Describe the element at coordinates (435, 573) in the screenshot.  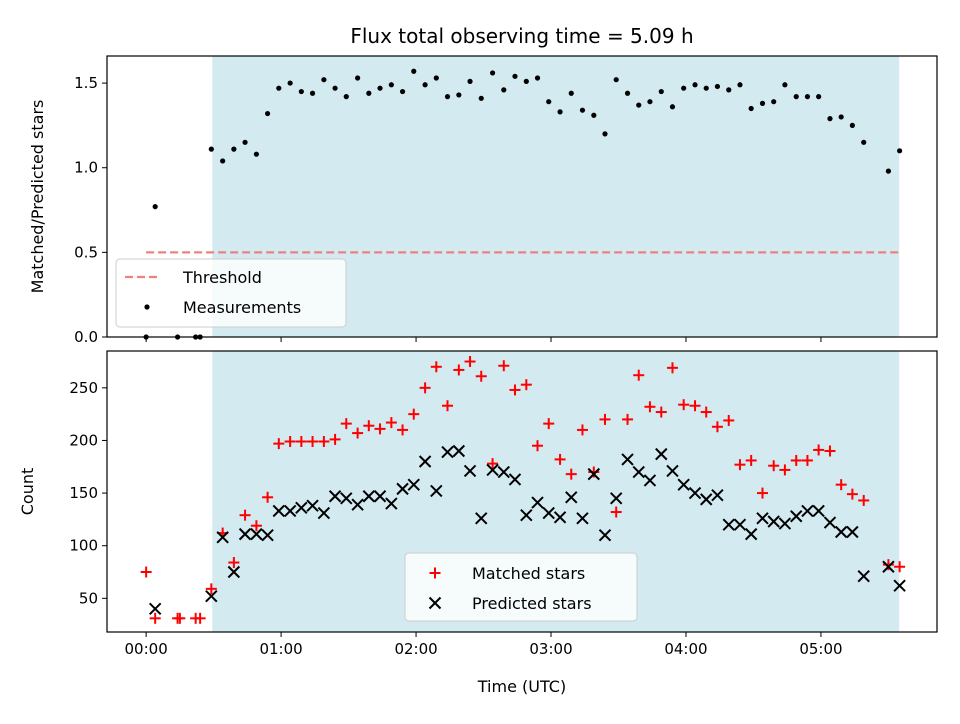
I see `matched-stars-legend-marker` at that location.